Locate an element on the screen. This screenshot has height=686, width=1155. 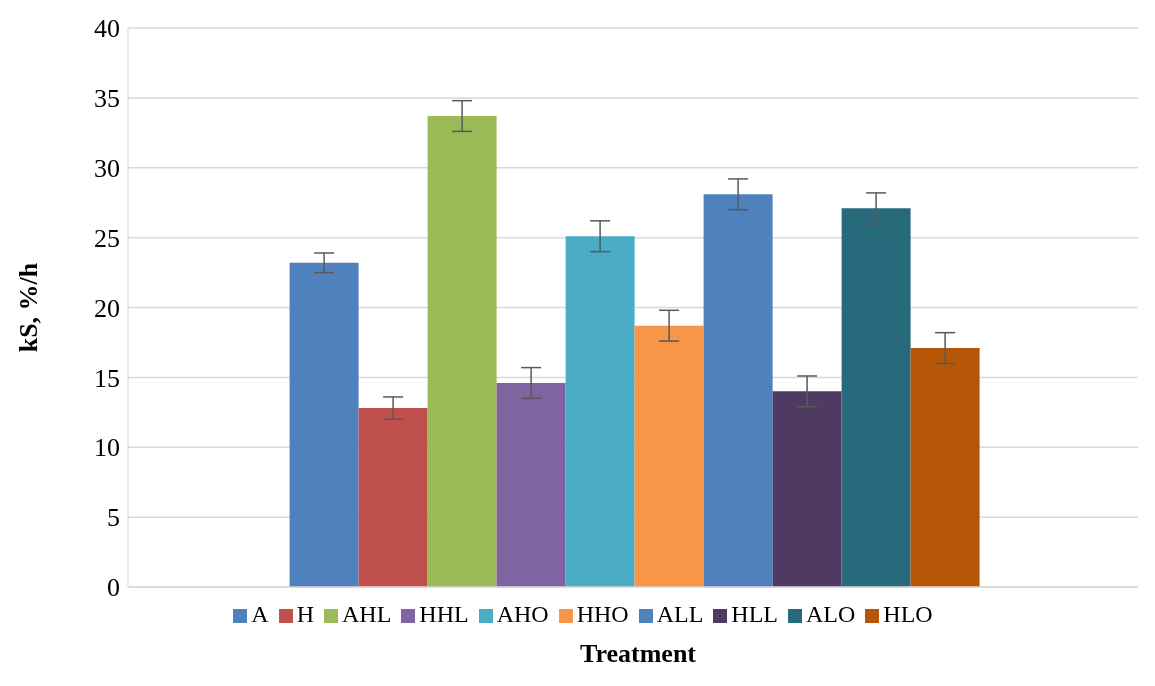
legend-label: ALO is located at coordinates (831, 614).